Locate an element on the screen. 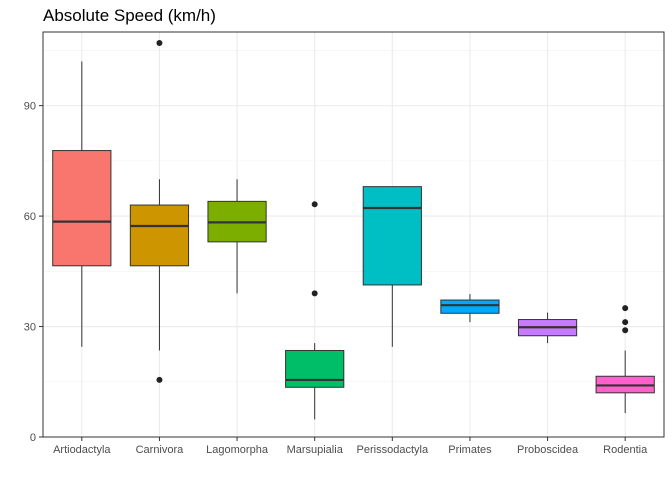 The height and width of the screenshot is (480, 672). x-tick-label: Perissodactyla is located at coordinates (393, 450).